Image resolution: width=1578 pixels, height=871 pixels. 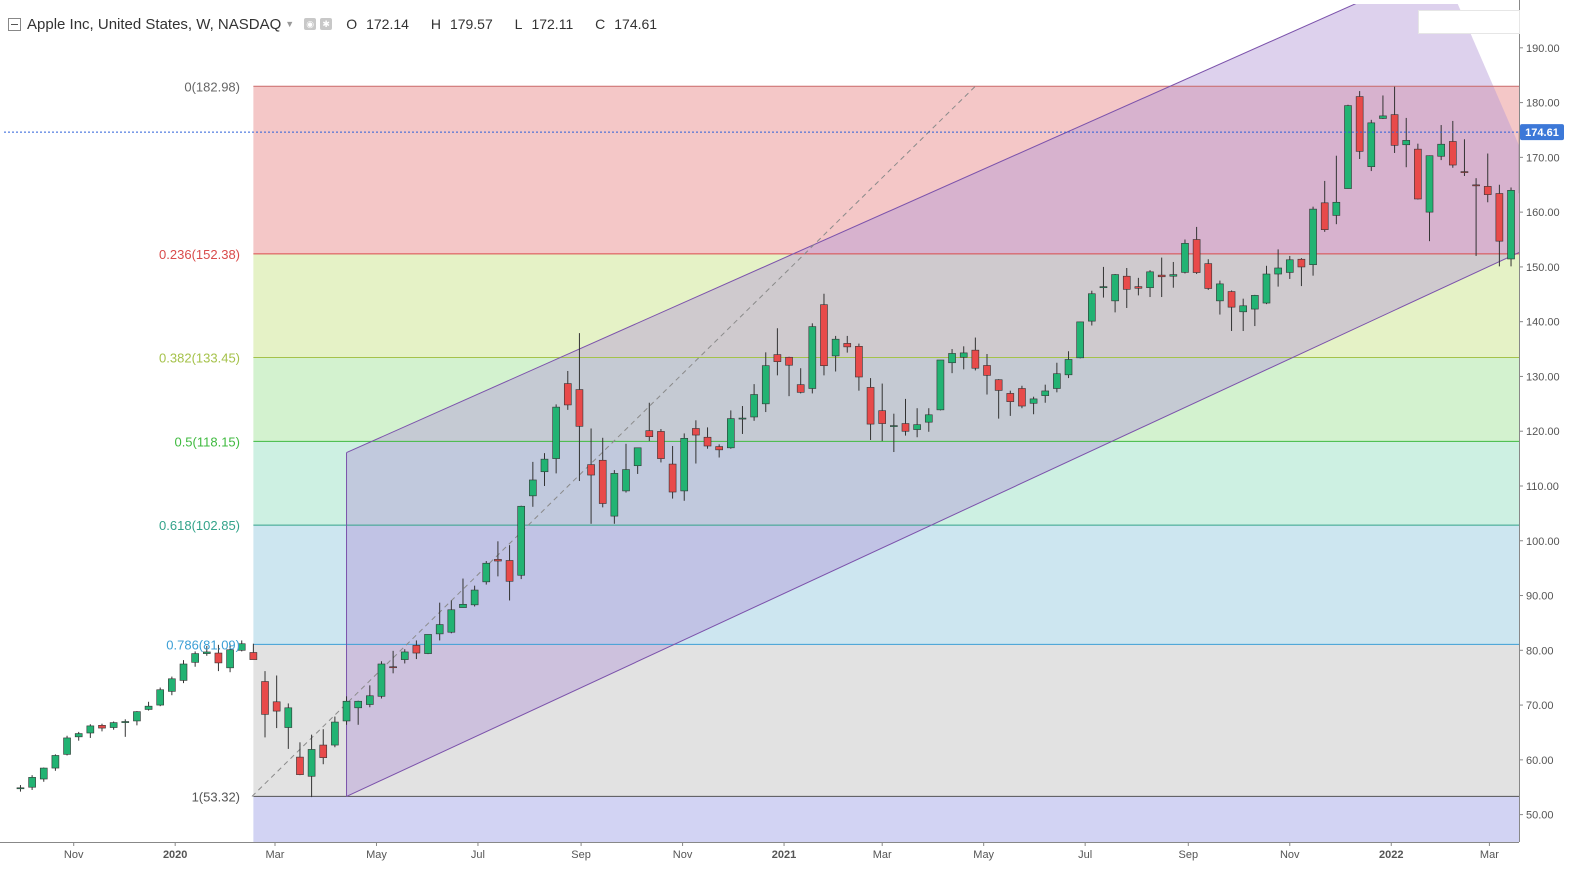 What do you see at coordinates (207, 441) in the screenshot?
I see `fib-label-0.5: 0.5(118.15)` at bounding box center [207, 441].